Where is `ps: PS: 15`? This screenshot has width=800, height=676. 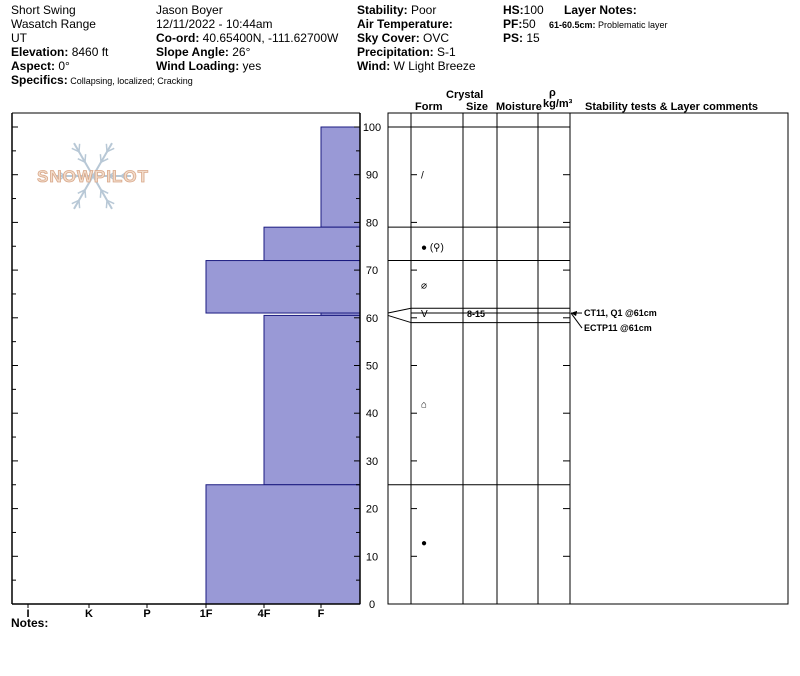
ps: PS: 15 is located at coordinates (523, 38).